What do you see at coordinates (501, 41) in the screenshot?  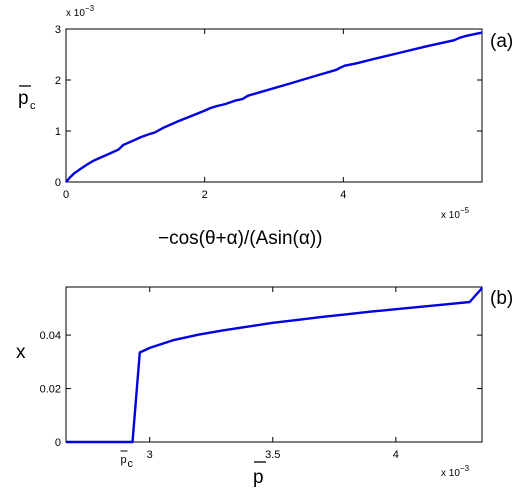 I see `panel-label-a: (a)` at bounding box center [501, 41].